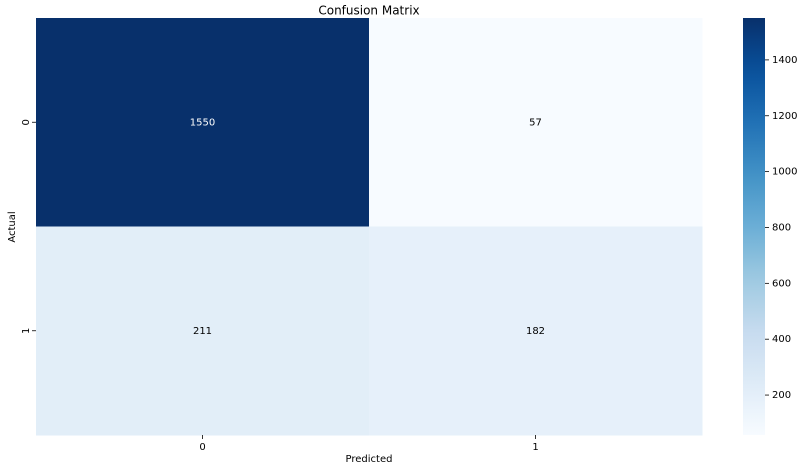 This screenshot has height=470, width=800. What do you see at coordinates (26, 122) in the screenshot?
I see `y-tick-label: 0` at bounding box center [26, 122].